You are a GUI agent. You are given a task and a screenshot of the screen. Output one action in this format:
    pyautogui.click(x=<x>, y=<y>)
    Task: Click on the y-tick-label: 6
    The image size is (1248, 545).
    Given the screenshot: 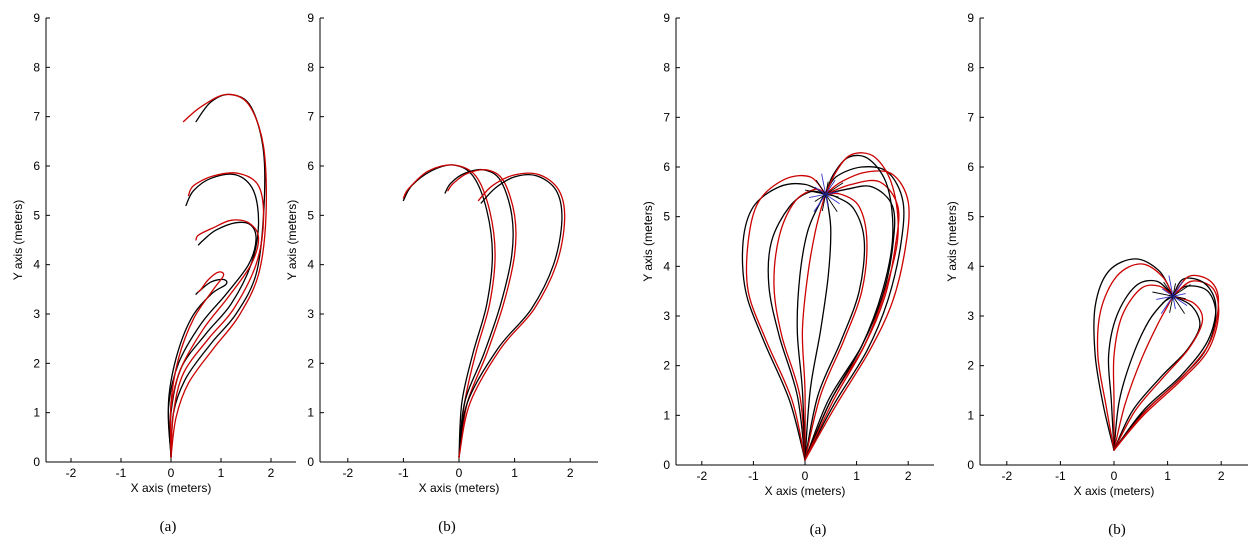 What is the action you would take?
    pyautogui.click(x=310, y=166)
    